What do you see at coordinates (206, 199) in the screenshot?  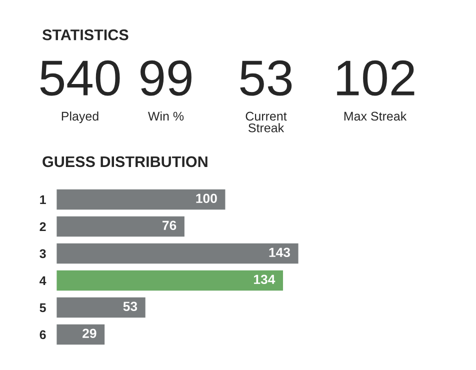 I see `data-label: 100` at bounding box center [206, 199].